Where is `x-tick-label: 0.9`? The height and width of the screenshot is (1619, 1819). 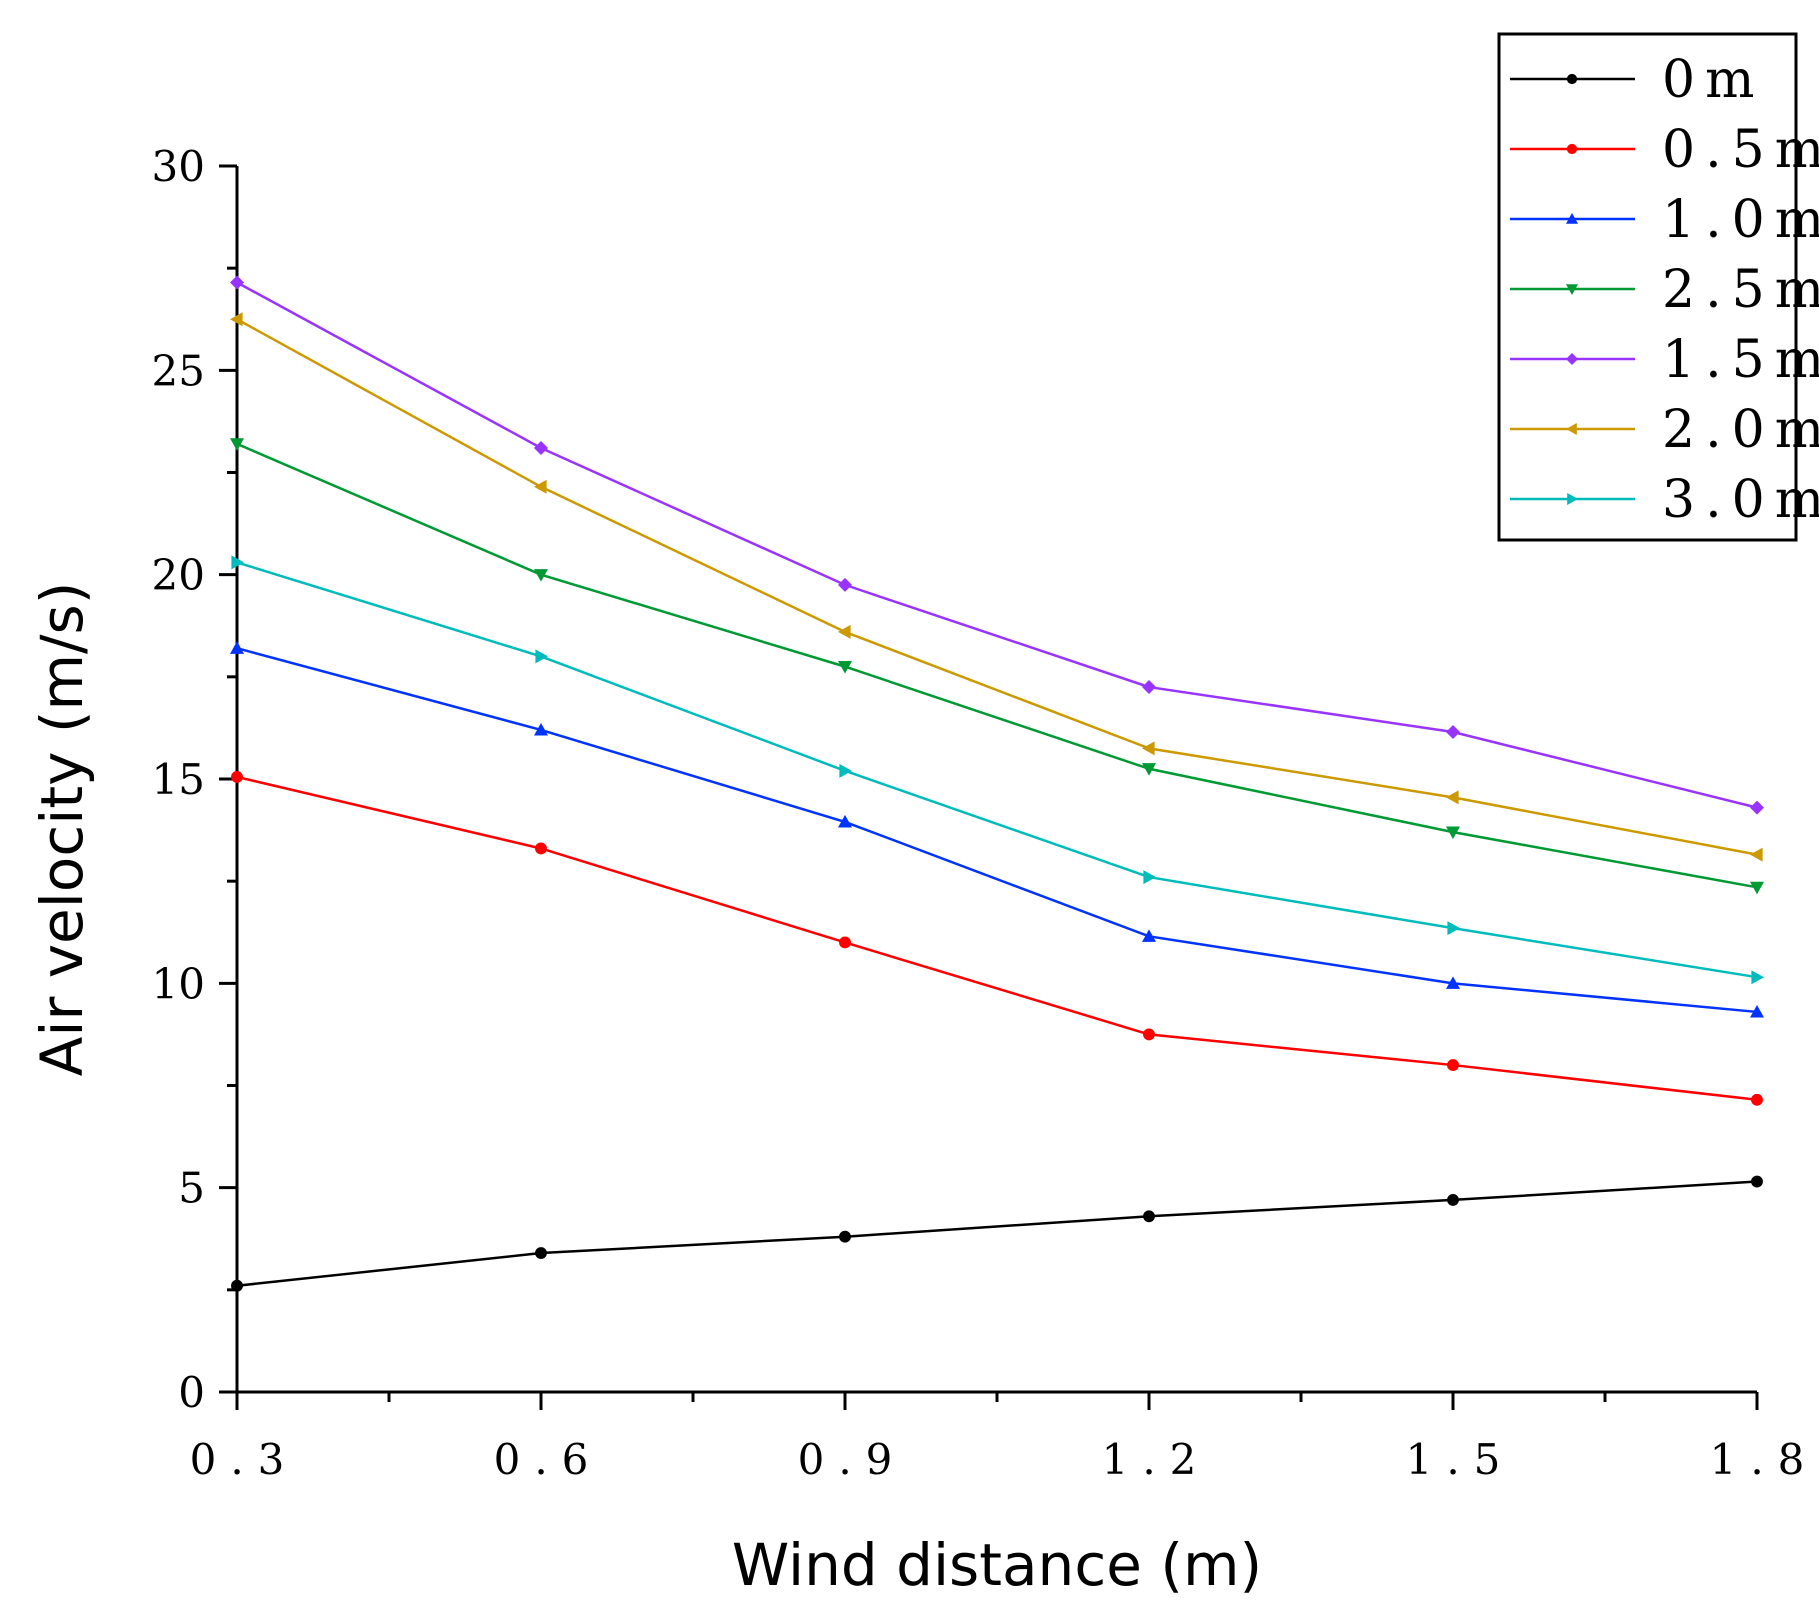 x-tick-label: 0.9 is located at coordinates (852, 1459).